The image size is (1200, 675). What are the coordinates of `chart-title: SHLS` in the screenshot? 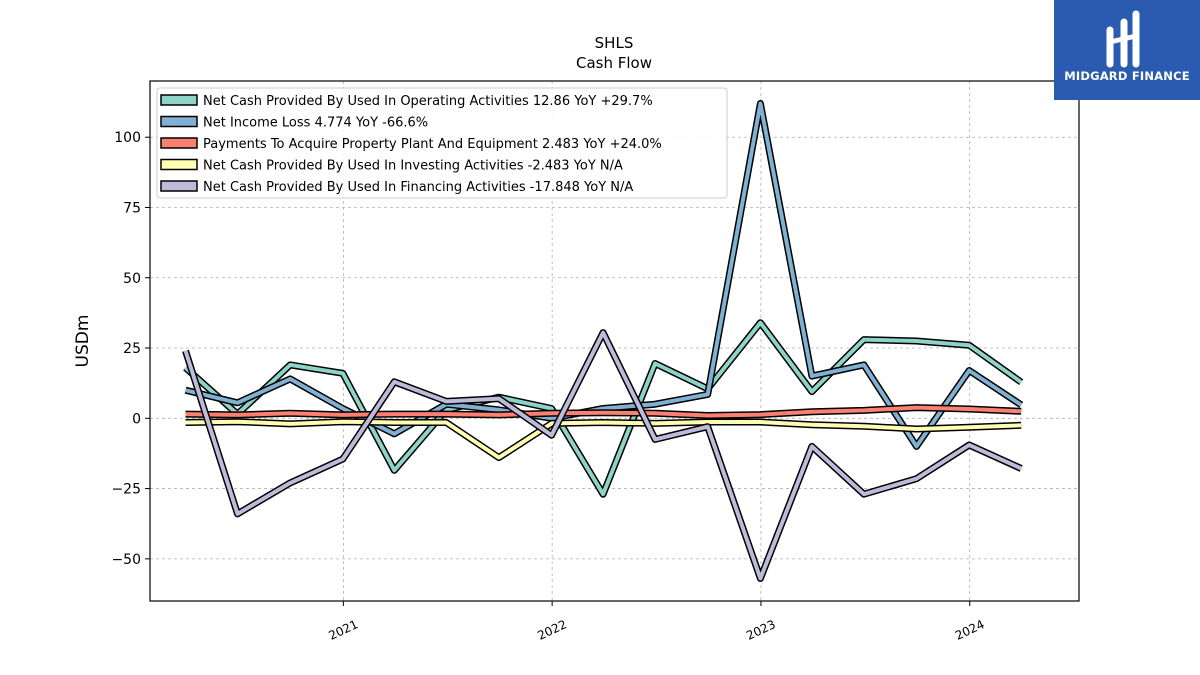 It's located at (614, 43).